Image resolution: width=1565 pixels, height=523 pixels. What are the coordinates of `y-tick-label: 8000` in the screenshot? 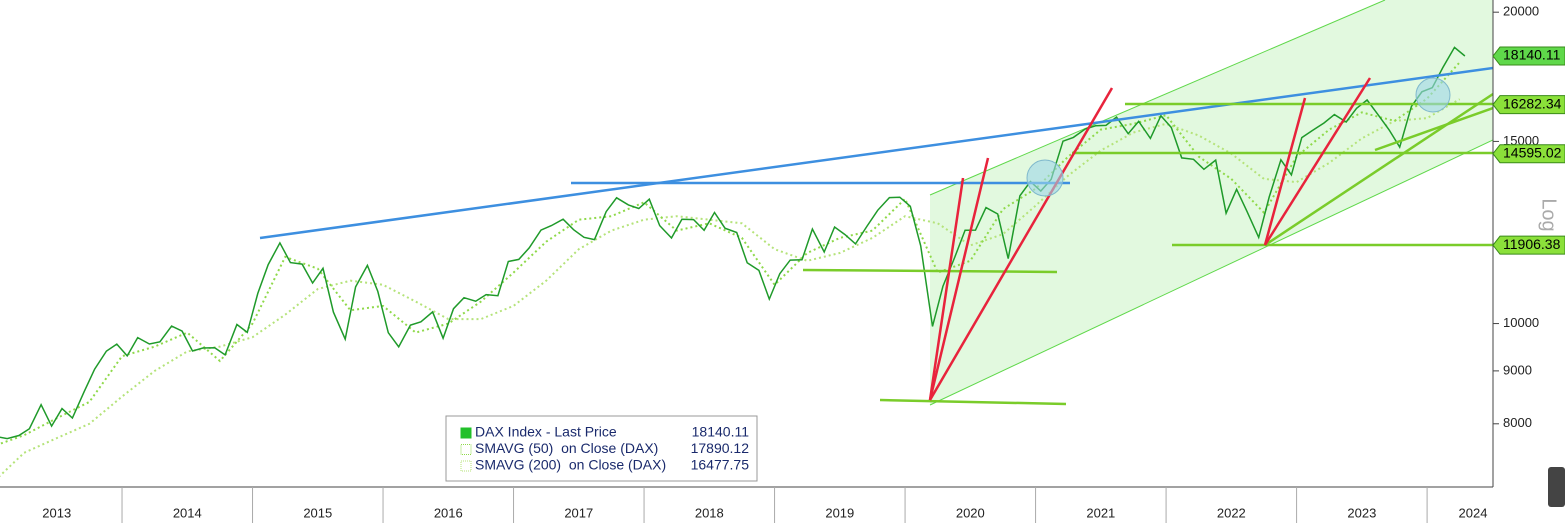 It's located at (1517, 422).